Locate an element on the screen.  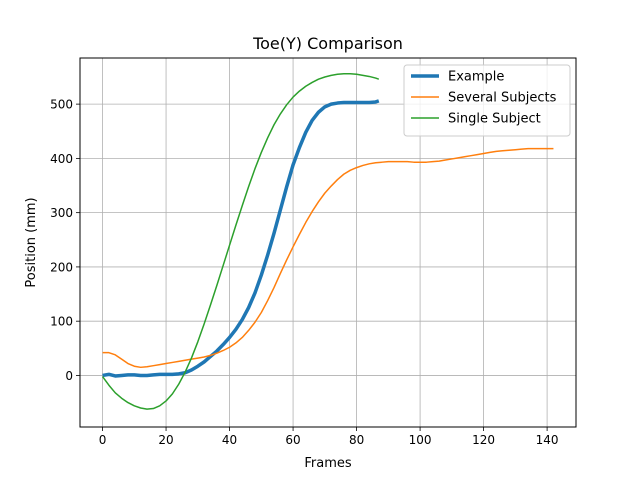
y-tick-label: 100 is located at coordinates (61, 322).